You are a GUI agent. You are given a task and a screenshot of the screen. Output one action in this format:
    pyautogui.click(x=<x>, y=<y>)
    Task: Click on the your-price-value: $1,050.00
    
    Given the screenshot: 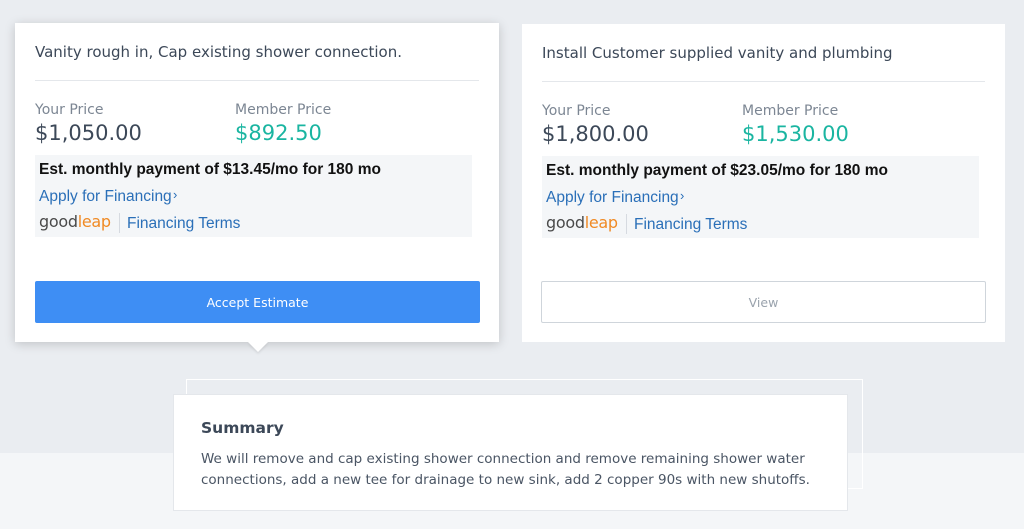 What is the action you would take?
    pyautogui.click(x=88, y=133)
    